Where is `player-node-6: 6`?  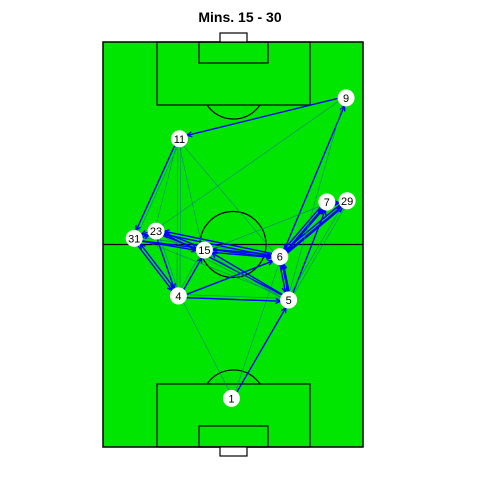
player-node-6: 6 is located at coordinates (280, 257).